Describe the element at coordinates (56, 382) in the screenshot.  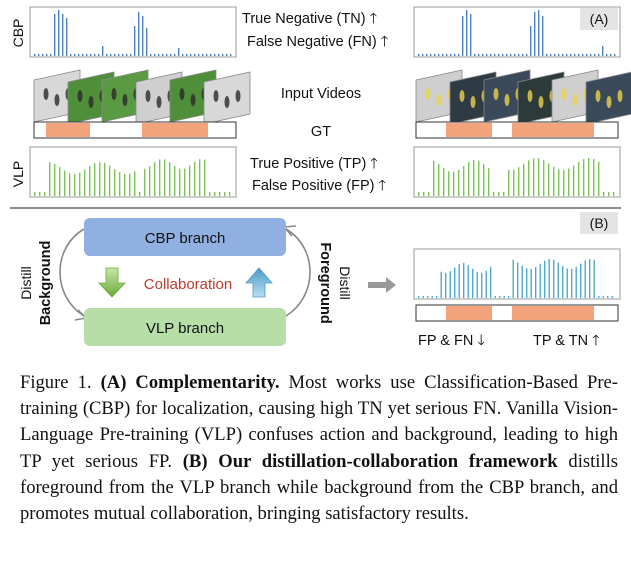
I see `caption-figure-number: Figure 1.` at that location.